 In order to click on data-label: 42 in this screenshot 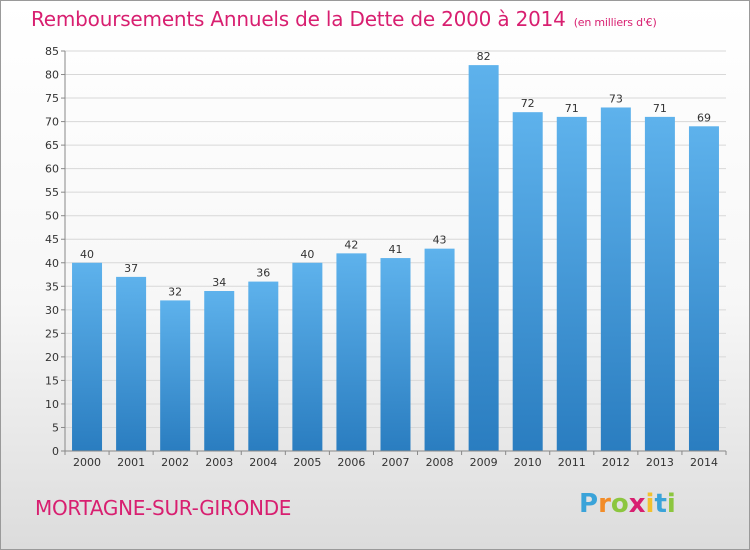, I will do `click(351, 244)`.